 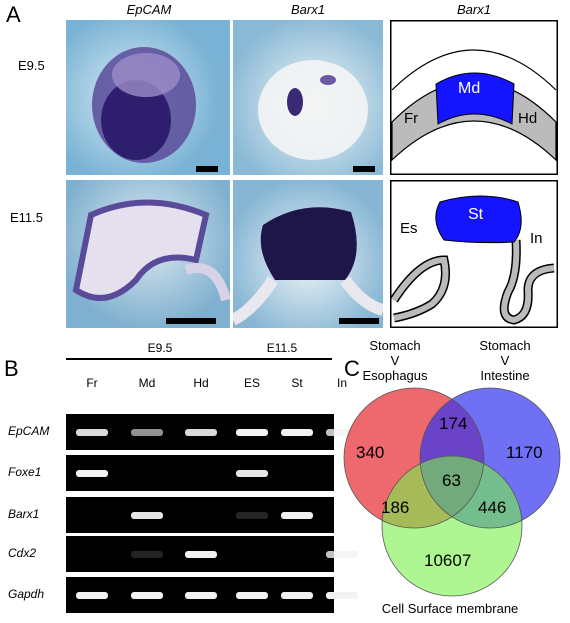 I want to click on label-st: St, so click(x=476, y=214).